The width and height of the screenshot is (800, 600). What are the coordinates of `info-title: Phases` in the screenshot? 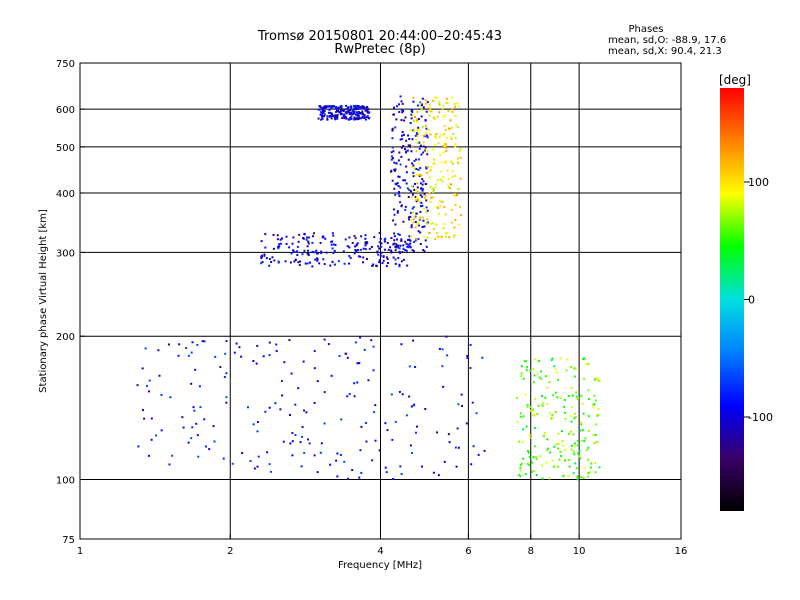 It's located at (645, 29).